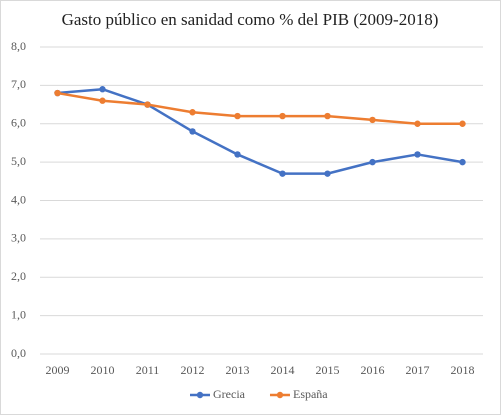  Describe the element at coordinates (310, 394) in the screenshot. I see `legend-label: España` at that location.